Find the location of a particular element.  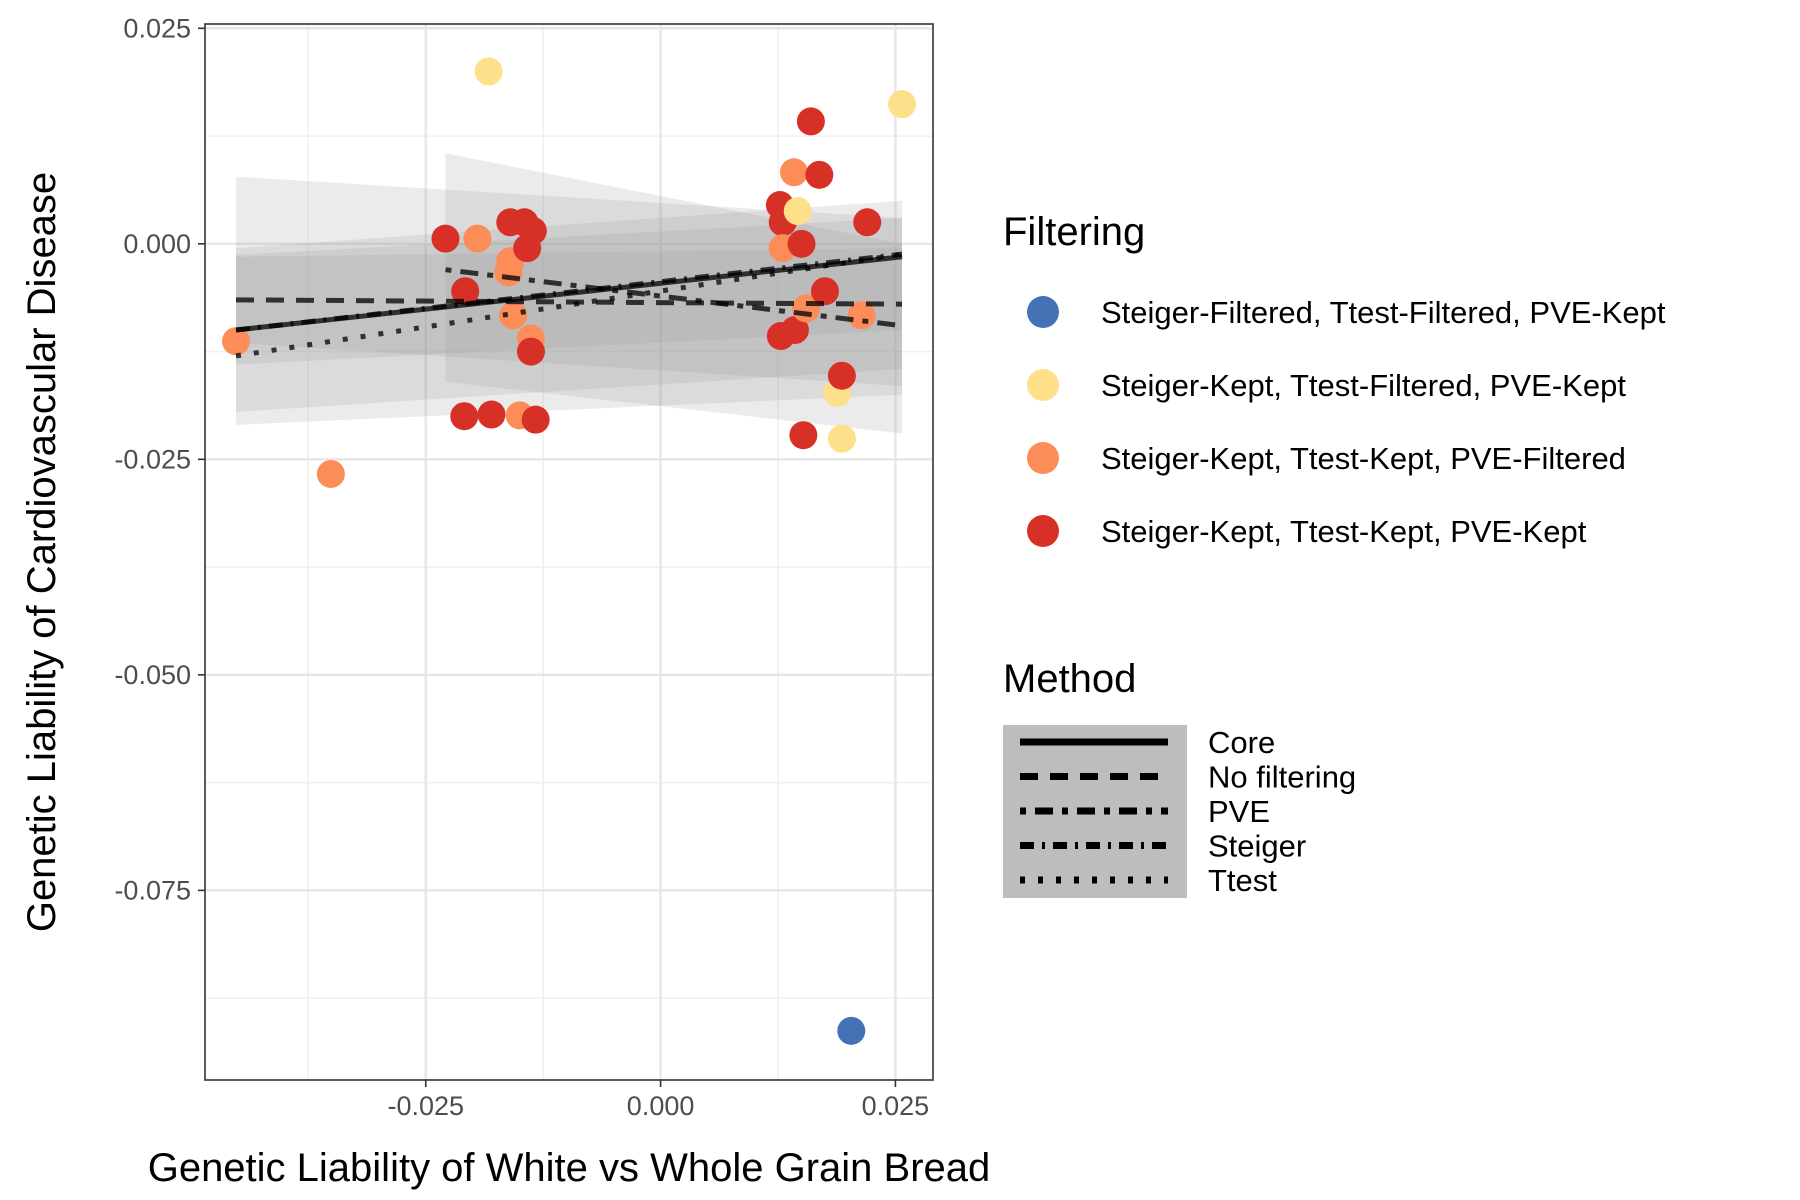

y-tick-label: 0.025 is located at coordinates (157, 28).